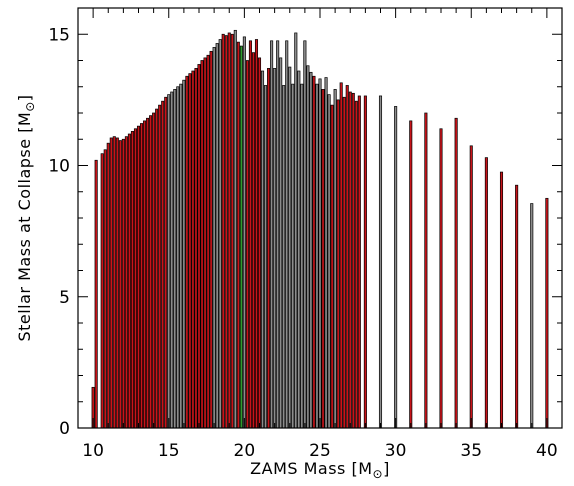  What do you see at coordinates (302, 256) in the screenshot?
I see `bar-23.8` at bounding box center [302, 256].